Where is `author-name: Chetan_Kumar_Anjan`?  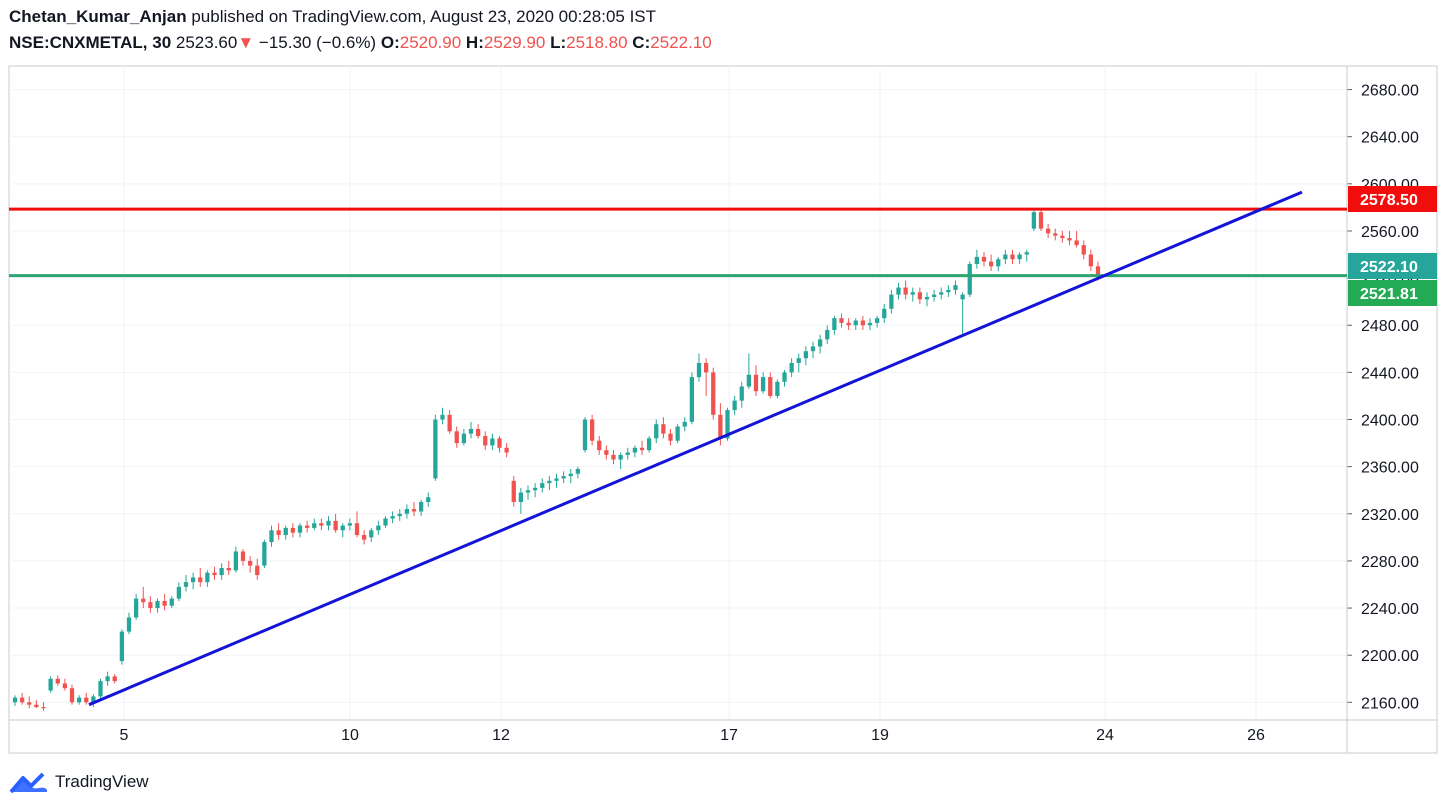
author-name: Chetan_Kumar_Anjan is located at coordinates (98, 16).